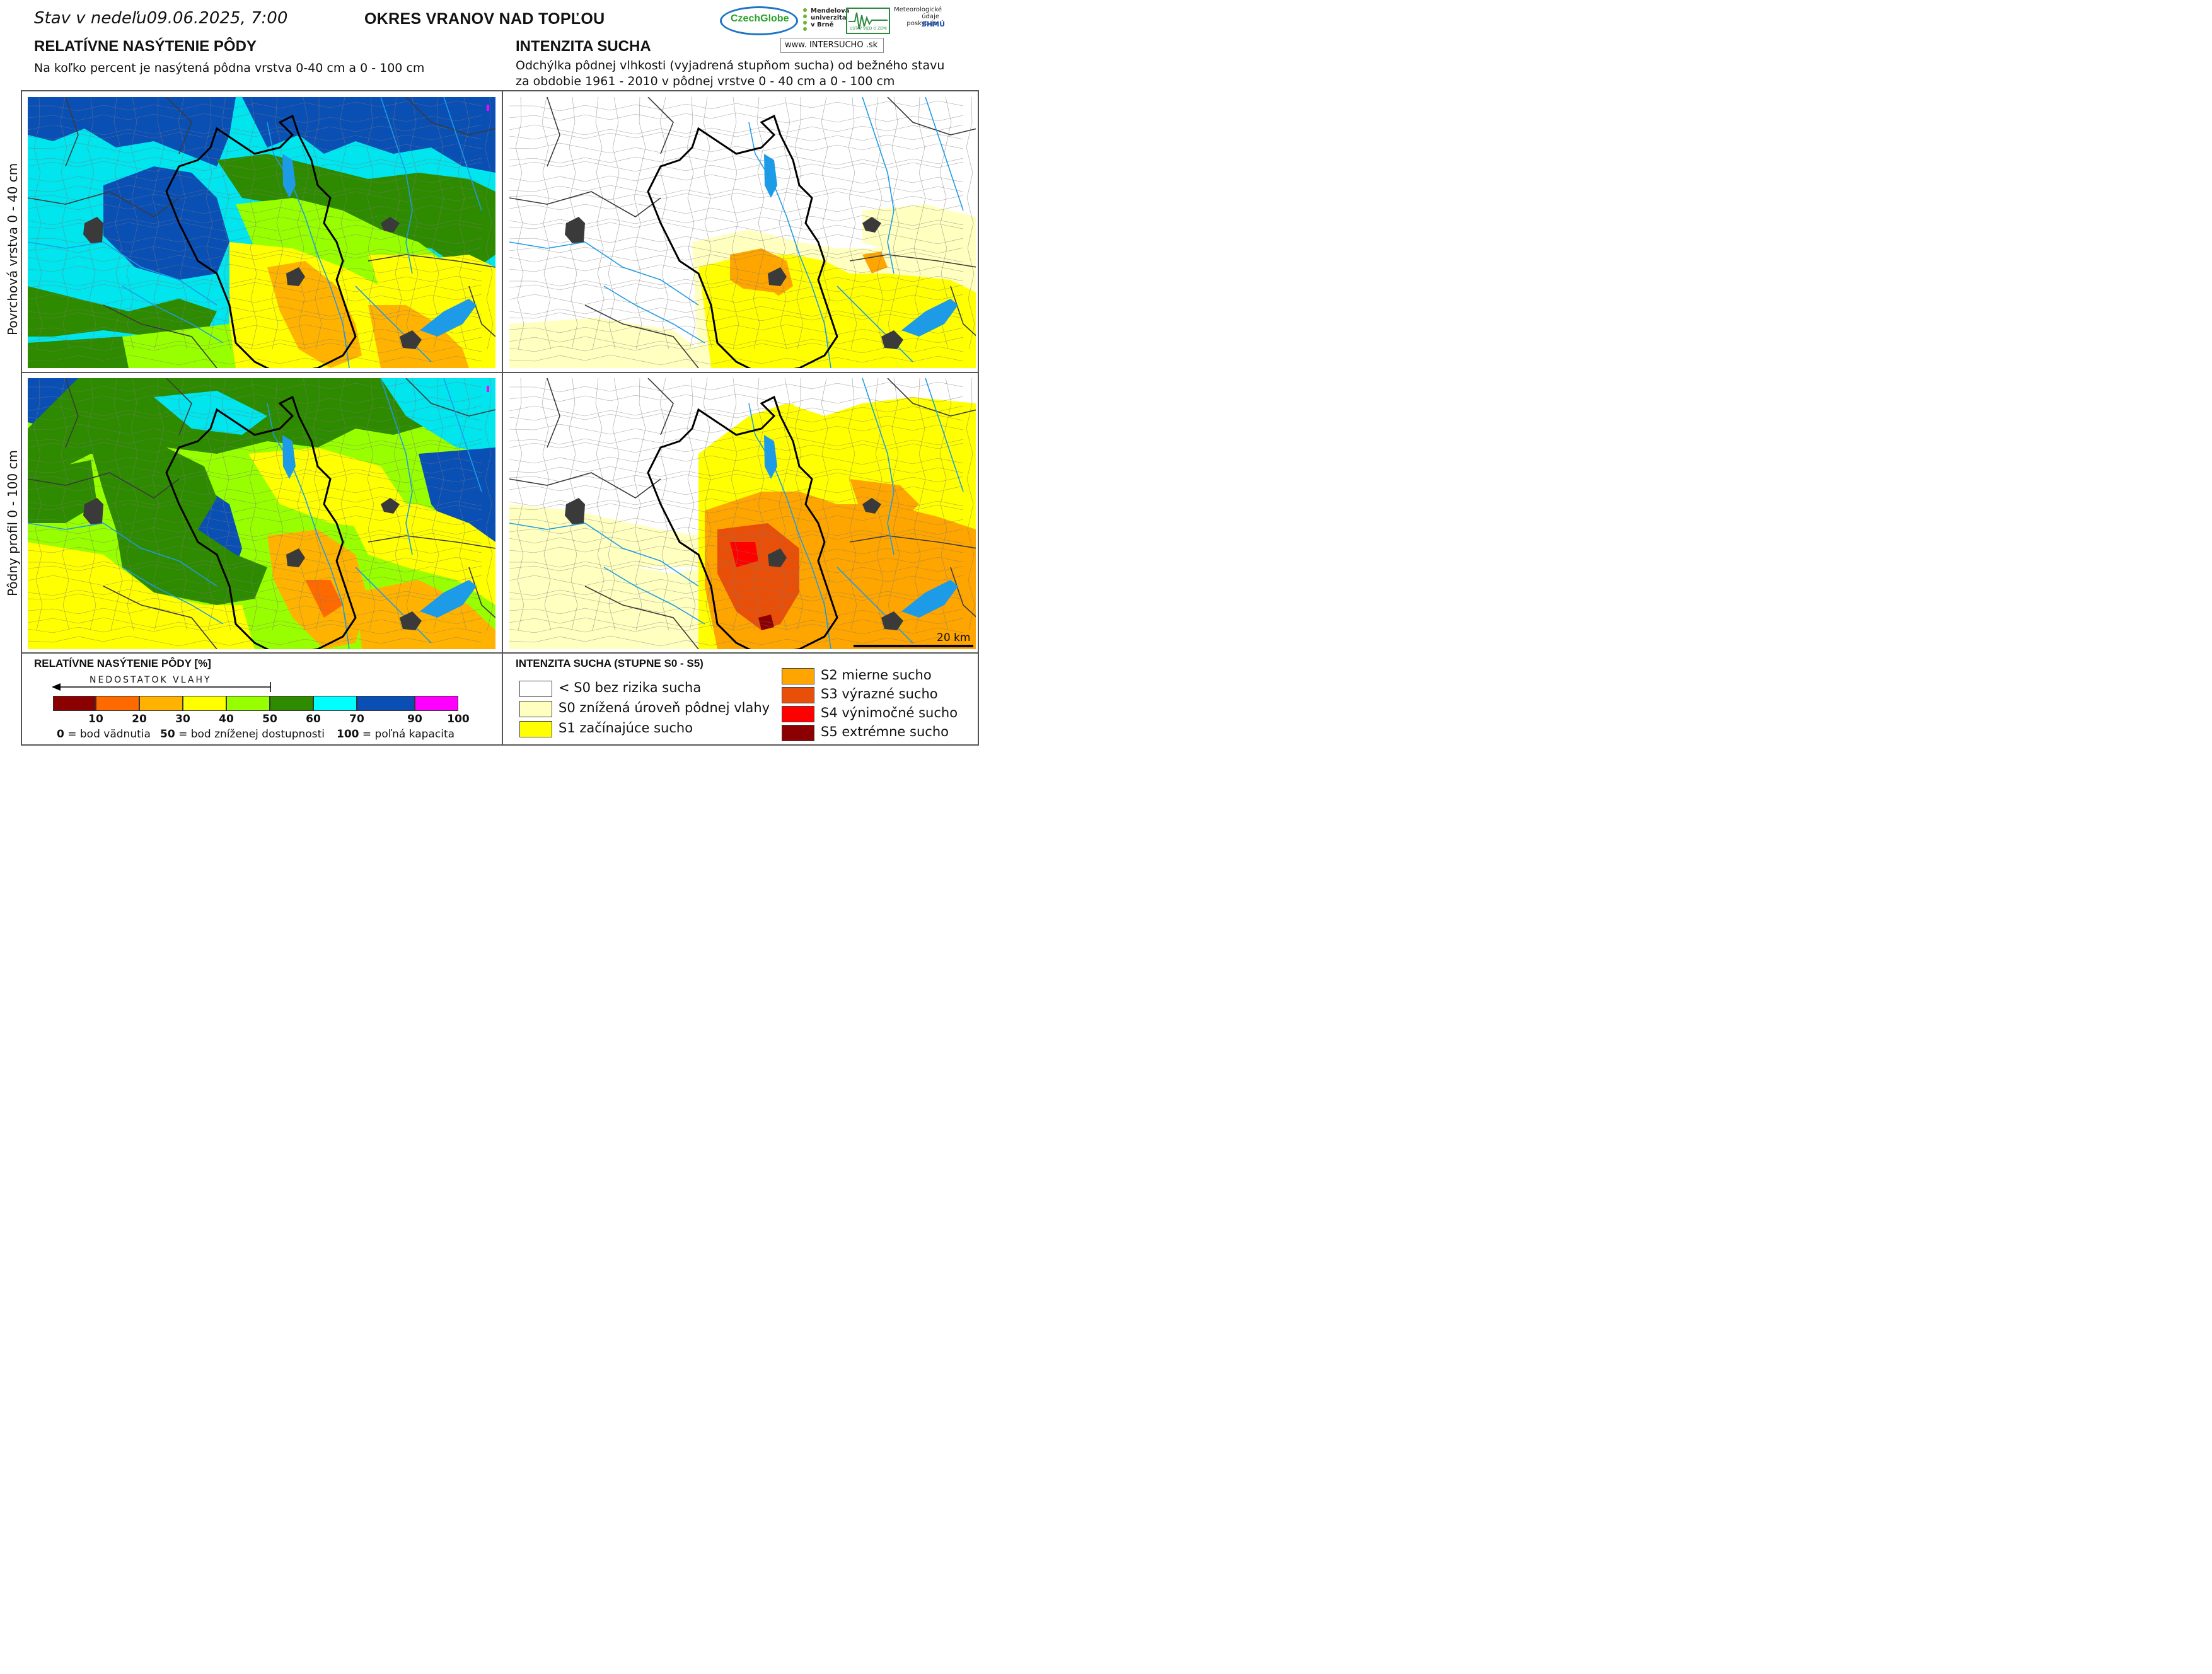 The width and height of the screenshot is (2212, 1674). I want to click on colorbar-tick-label: 70, so click(356, 719).